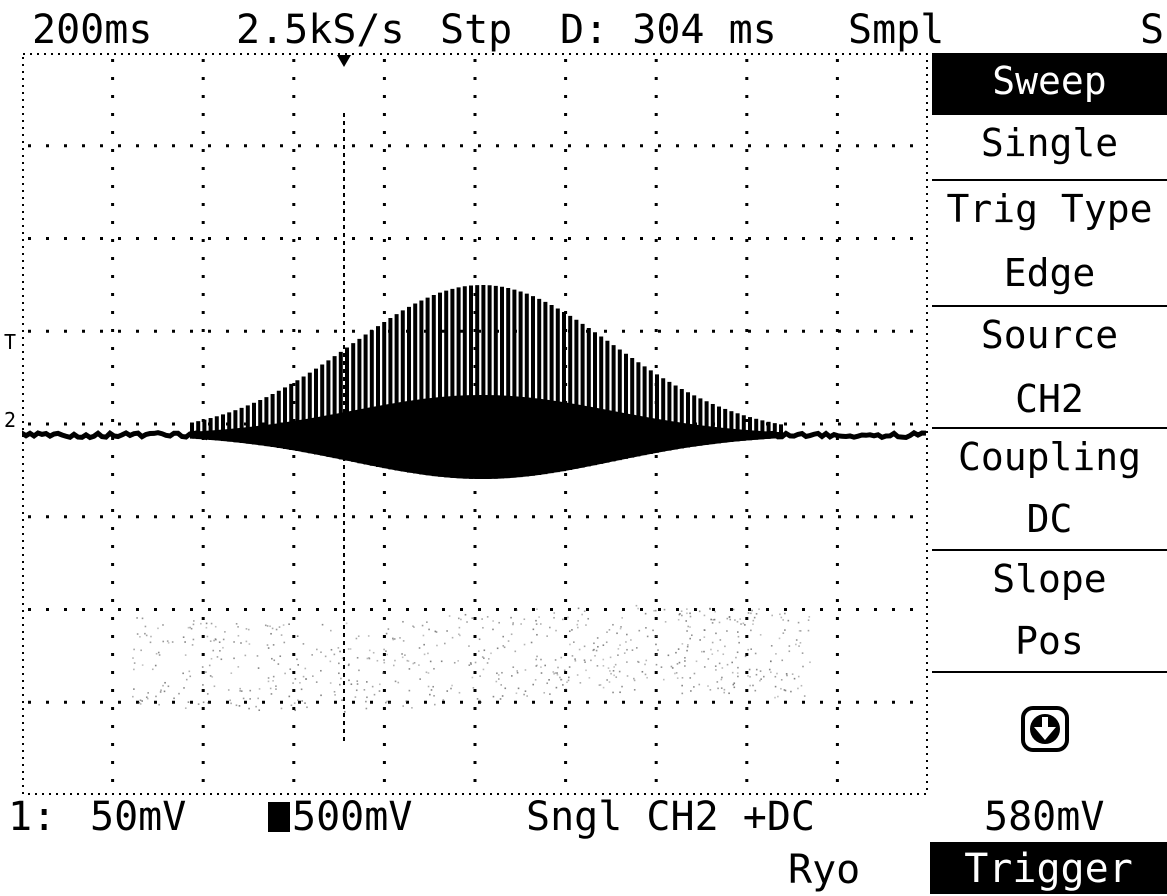  Describe the element at coordinates (1049, 143) in the screenshot. I see `menu-item-single: Single` at that location.